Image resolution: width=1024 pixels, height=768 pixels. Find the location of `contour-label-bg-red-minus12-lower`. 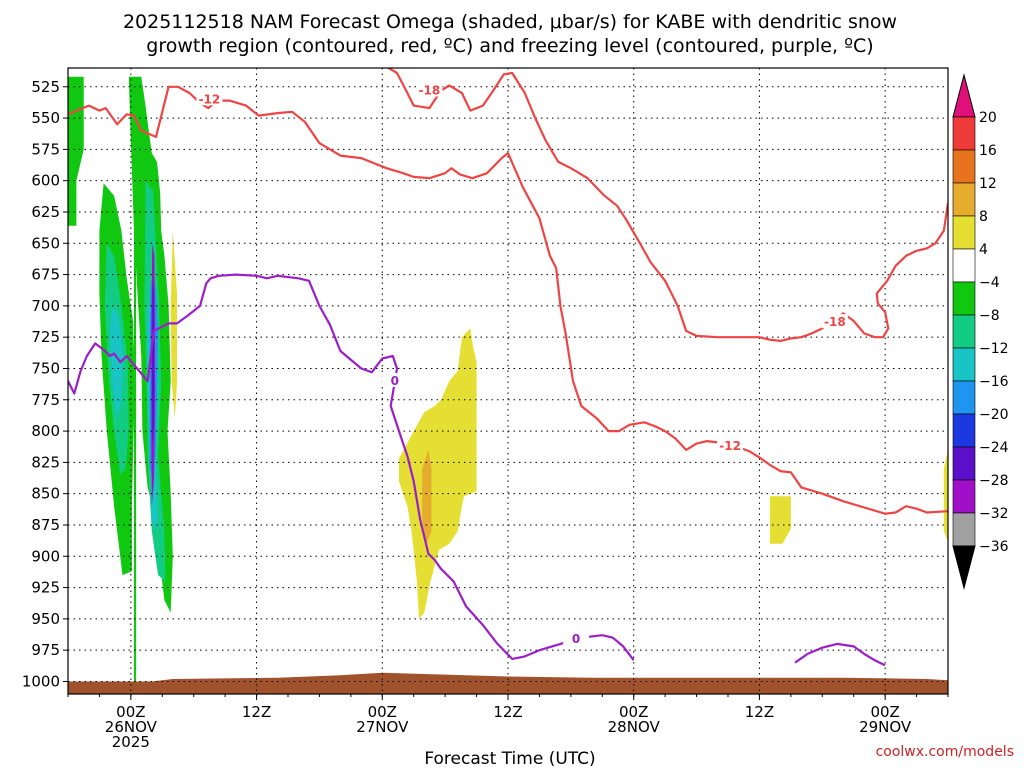

contour-label-bg-red-minus12-lower is located at coordinates (730, 445).